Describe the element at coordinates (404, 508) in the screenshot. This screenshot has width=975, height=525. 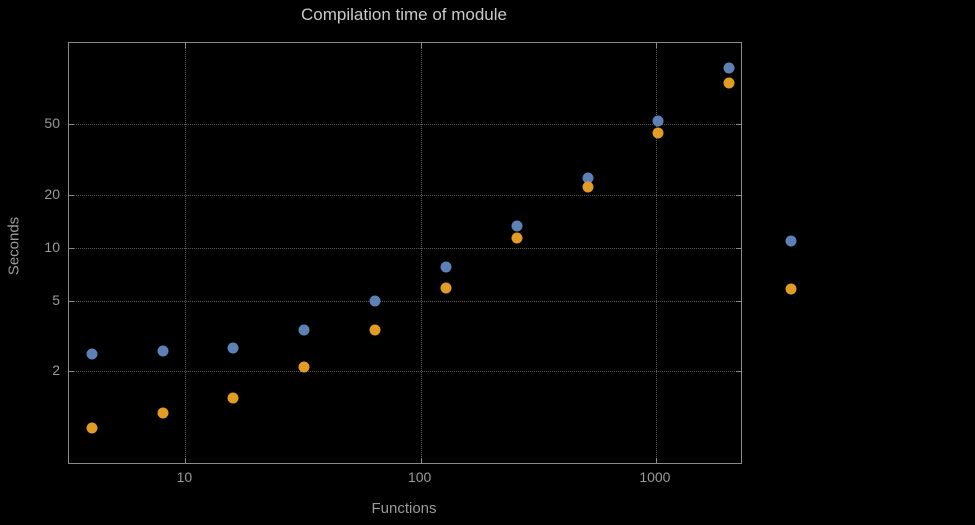
I see `x-axis-label: Functions` at that location.